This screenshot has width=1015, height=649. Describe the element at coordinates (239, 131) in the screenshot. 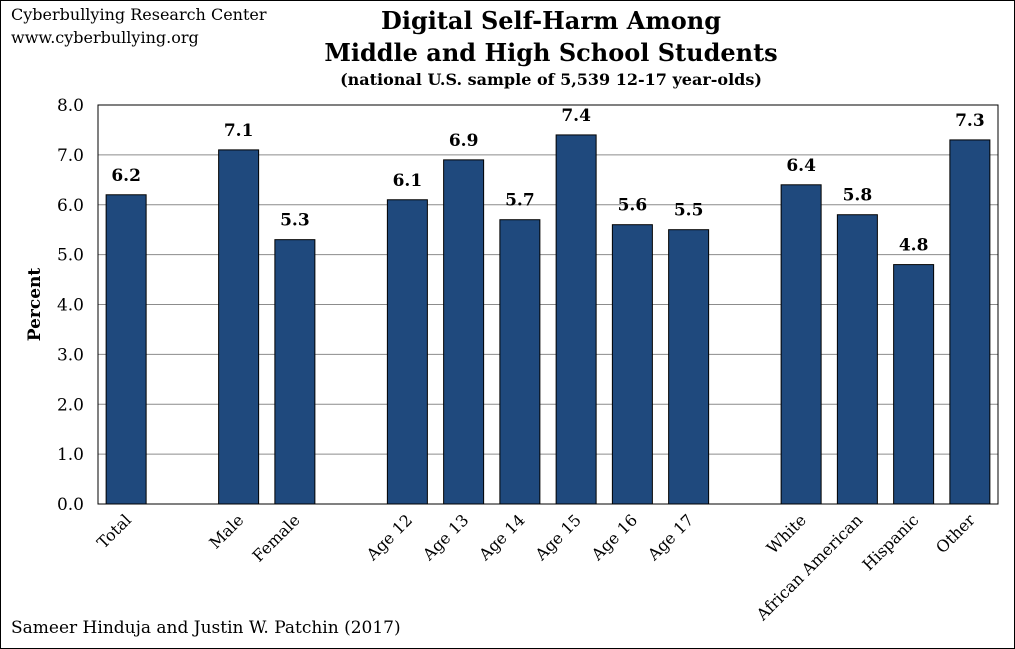

I see `bar-value-label: 7.1` at that location.